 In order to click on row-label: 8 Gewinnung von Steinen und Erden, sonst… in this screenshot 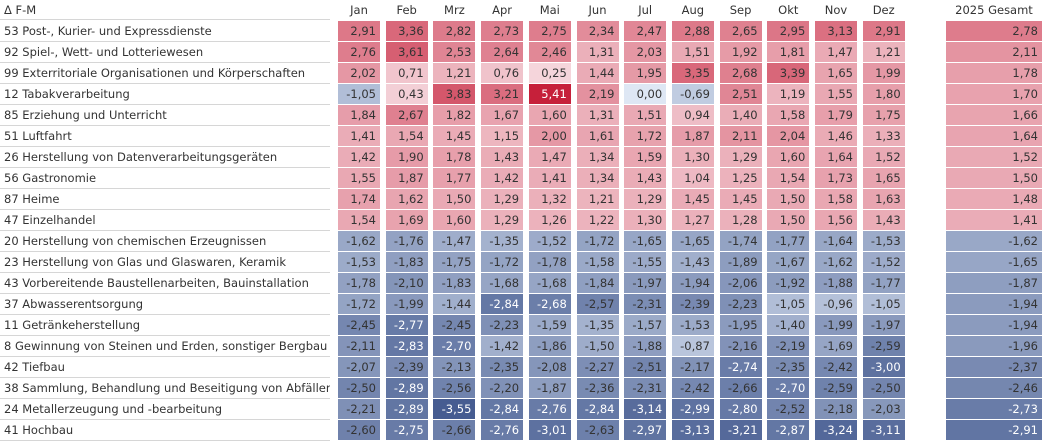, I will do `click(165, 346)`.